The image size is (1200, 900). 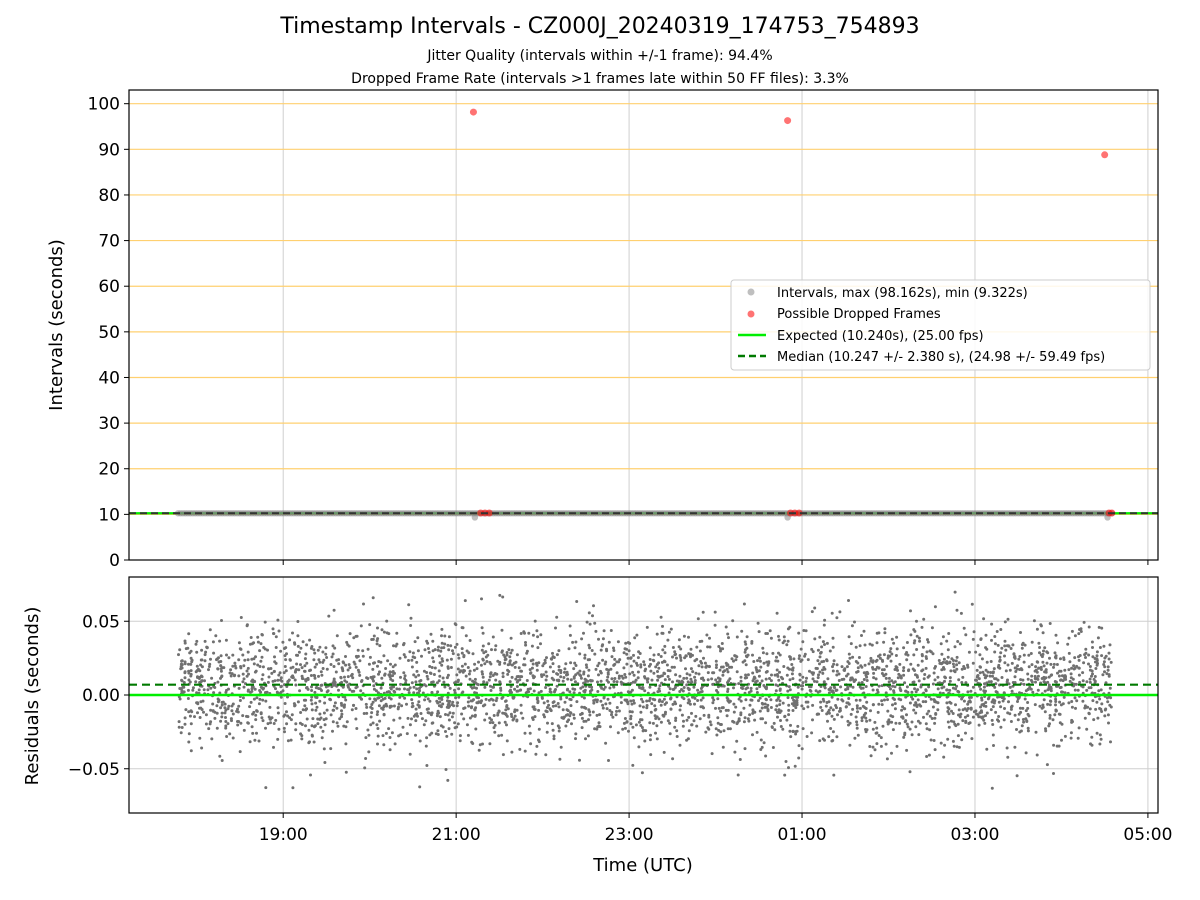 I want to click on dropped-frame-point, so click(x=473, y=112).